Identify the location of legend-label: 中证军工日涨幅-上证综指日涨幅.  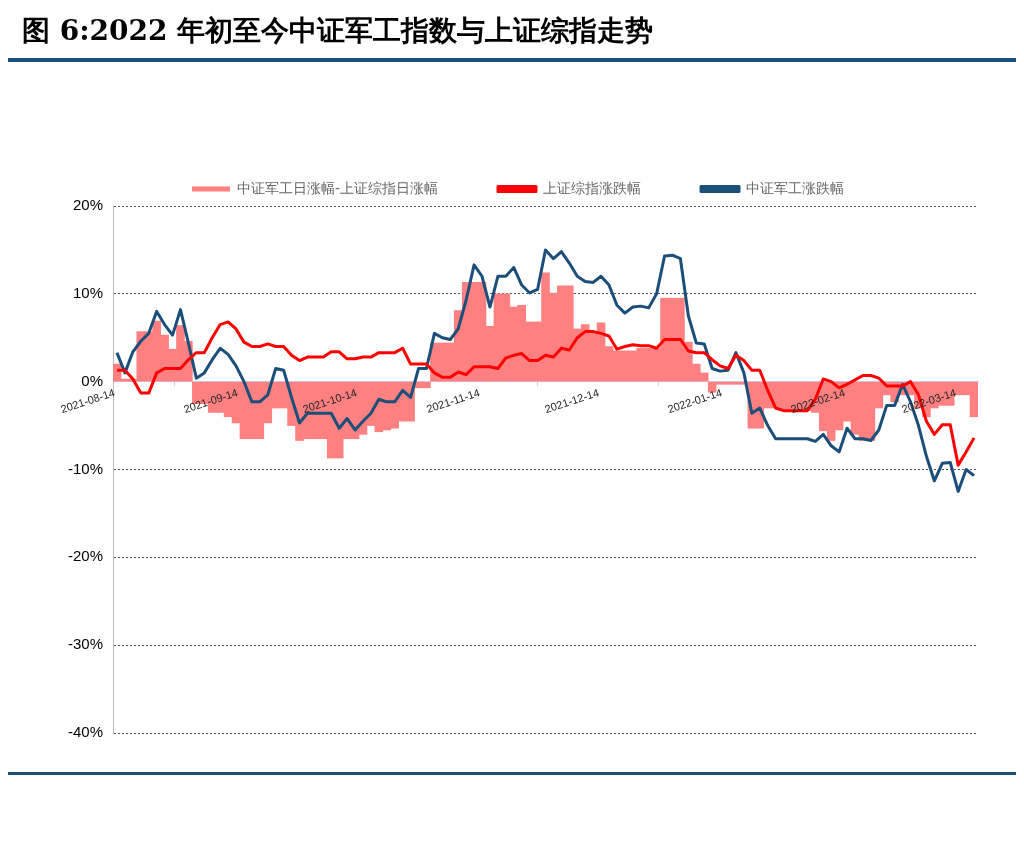
(337, 187).